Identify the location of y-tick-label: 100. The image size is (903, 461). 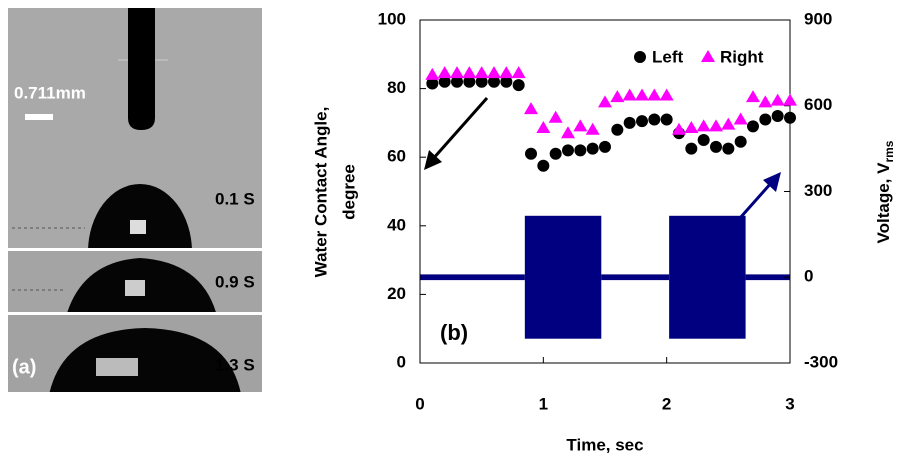
(392, 18).